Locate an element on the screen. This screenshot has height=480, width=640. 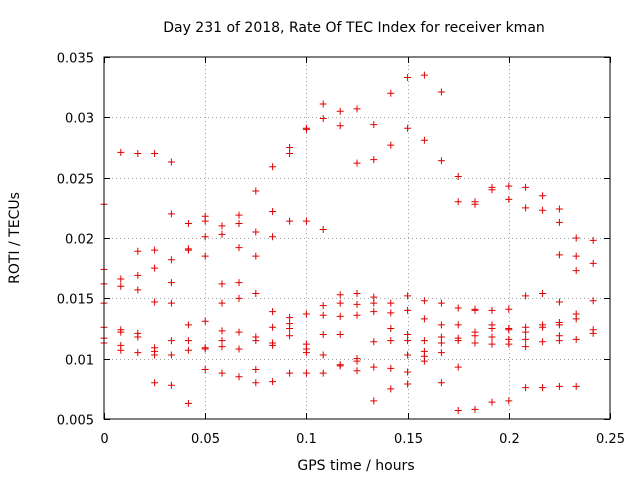
y-axis-label: ROTI / TECUs is located at coordinates (15, 238).